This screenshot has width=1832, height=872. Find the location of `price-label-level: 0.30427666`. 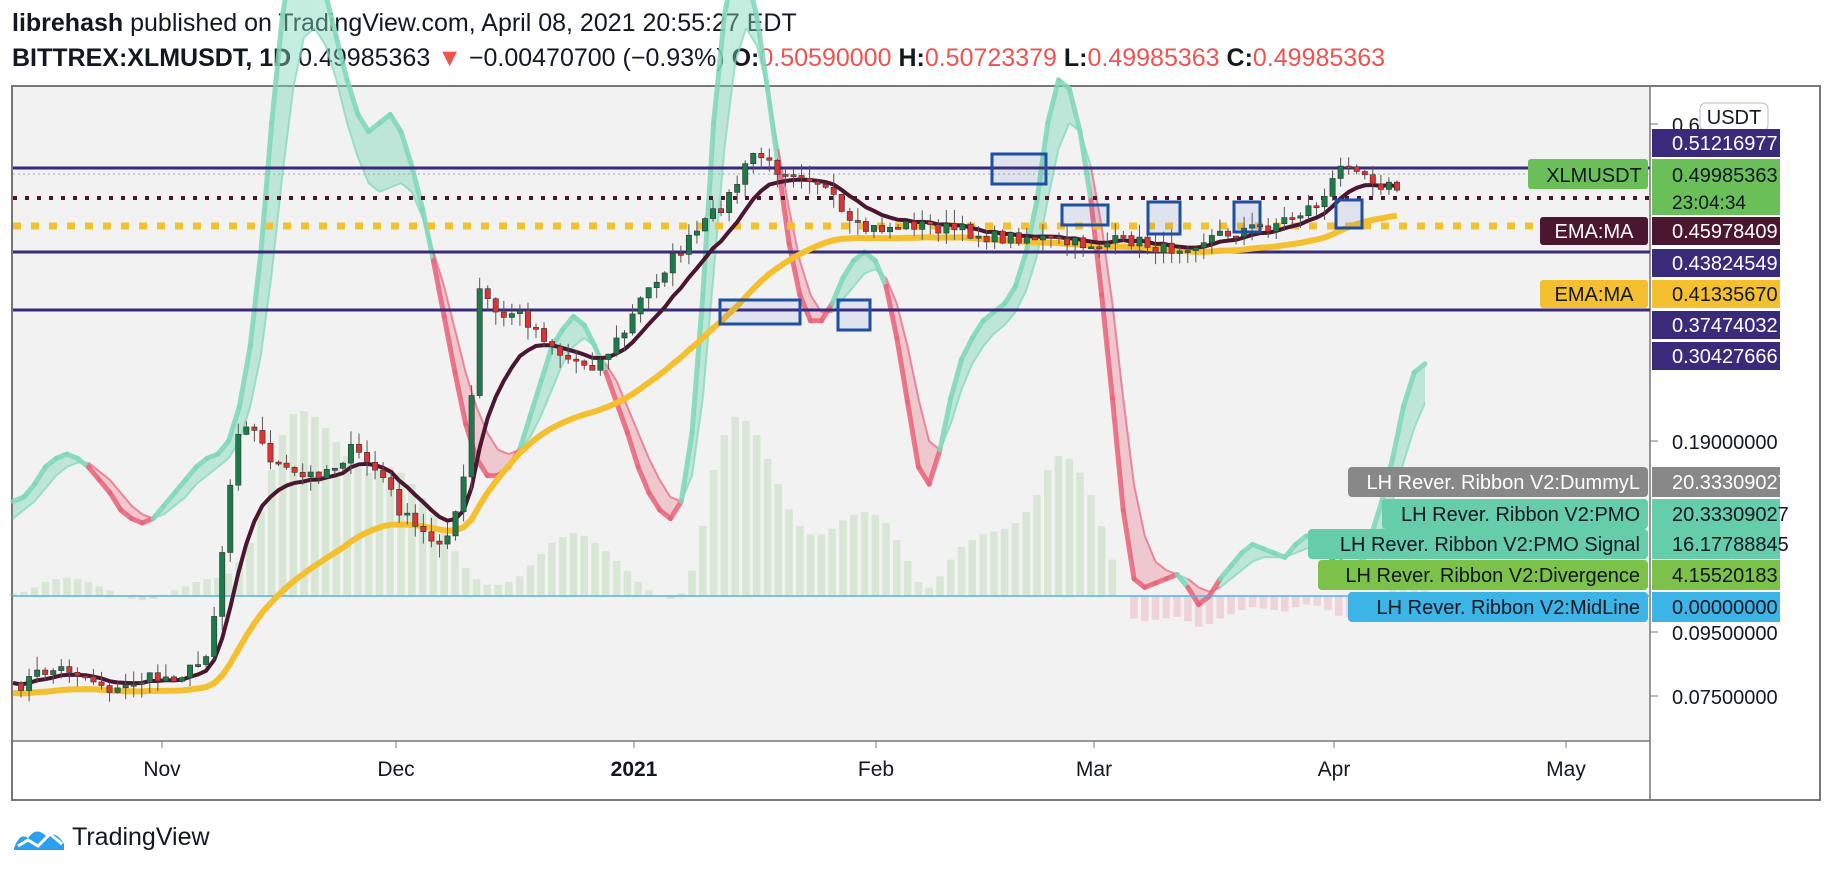

price-label-level: 0.30427666 is located at coordinates (1716, 356).